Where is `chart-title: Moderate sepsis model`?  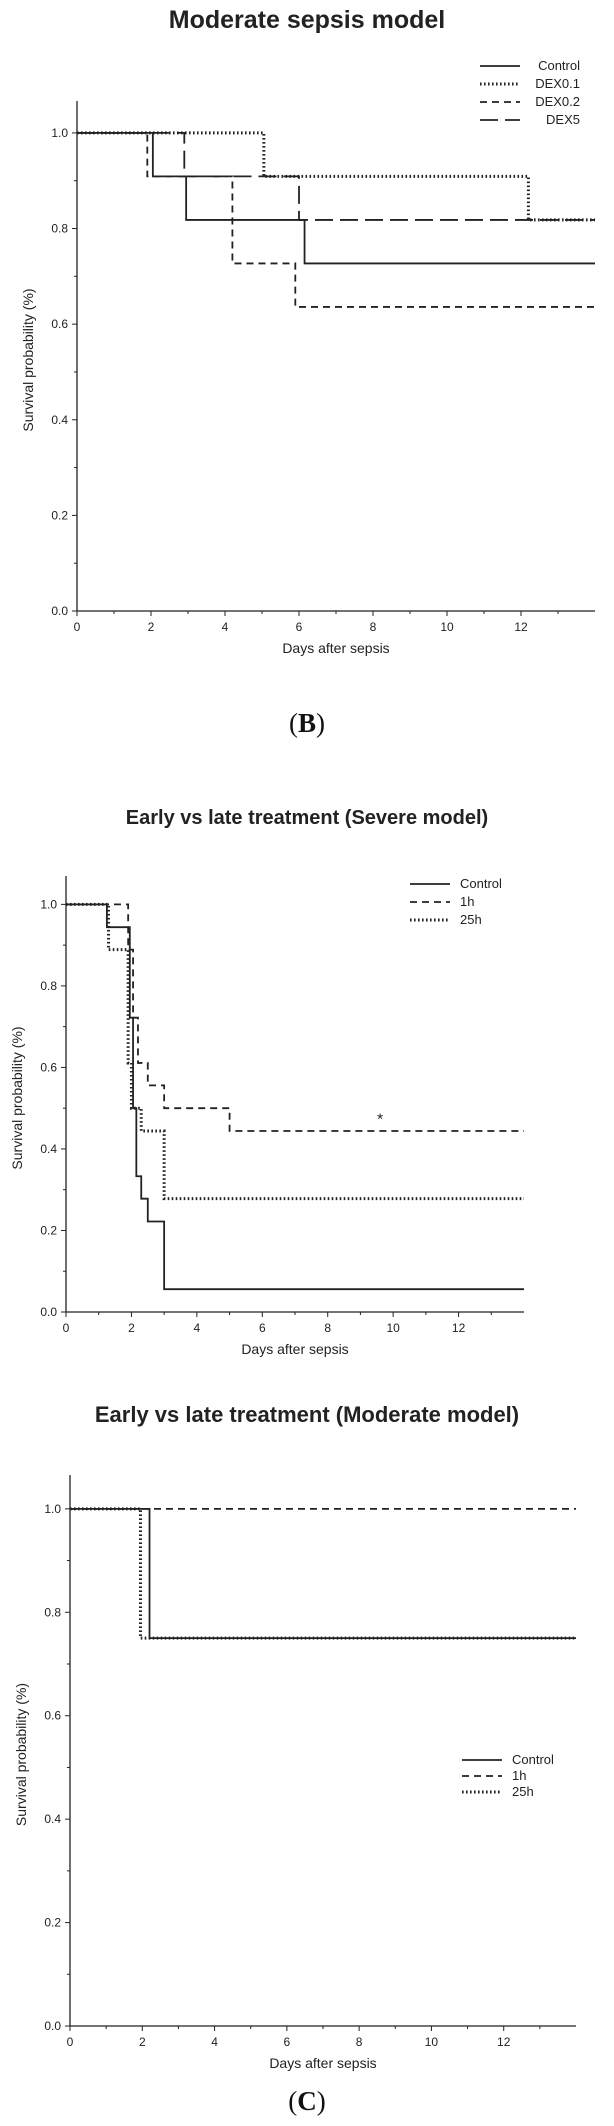 chart-title: Moderate sepsis model is located at coordinates (307, 20).